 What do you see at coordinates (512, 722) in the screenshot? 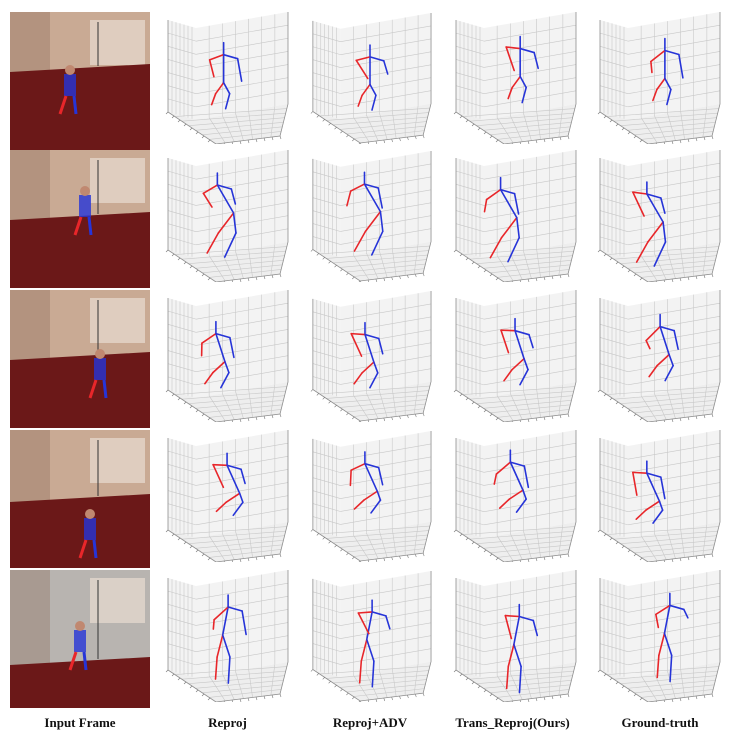
I see `column-label-trans-reproj: Trans_Reproj(Ours)` at bounding box center [512, 722].